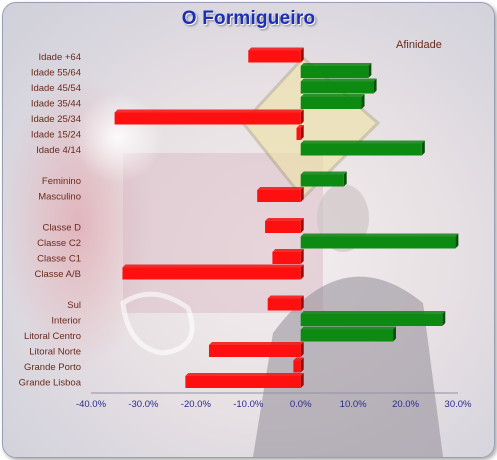 Image resolution: width=497 pixels, height=460 pixels. Describe the element at coordinates (91, 404) in the screenshot. I see `x-tick-label: -40.0%` at that location.